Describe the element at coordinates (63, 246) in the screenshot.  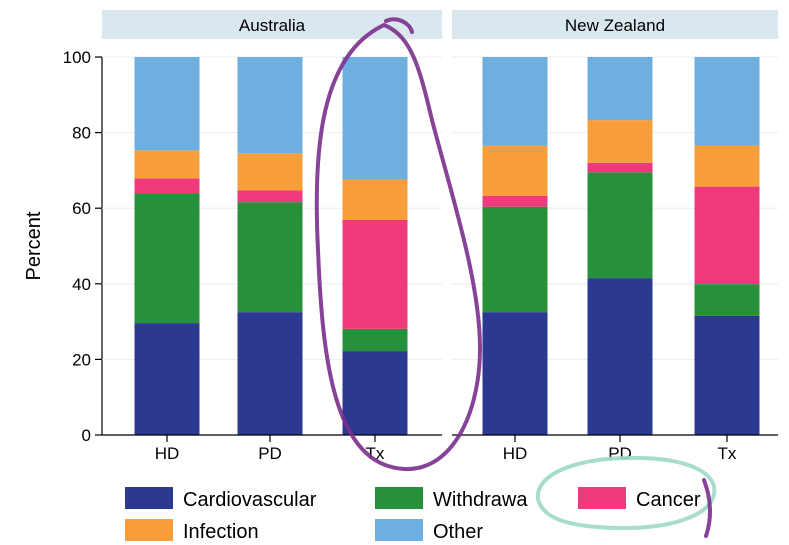
I see `y-axis: 0 20 40 60 80 100 Percent` at that location.